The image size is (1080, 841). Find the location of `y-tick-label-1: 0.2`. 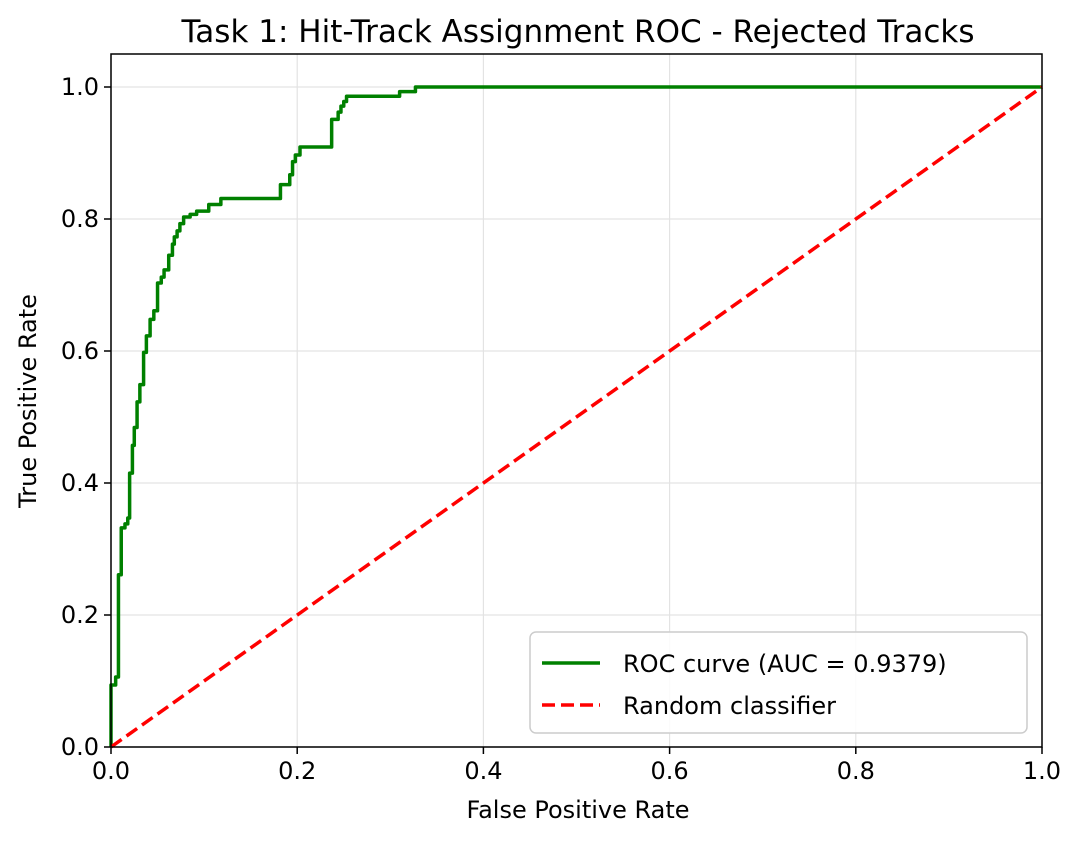

y-tick-label-1: 0.2 is located at coordinates (80, 615).